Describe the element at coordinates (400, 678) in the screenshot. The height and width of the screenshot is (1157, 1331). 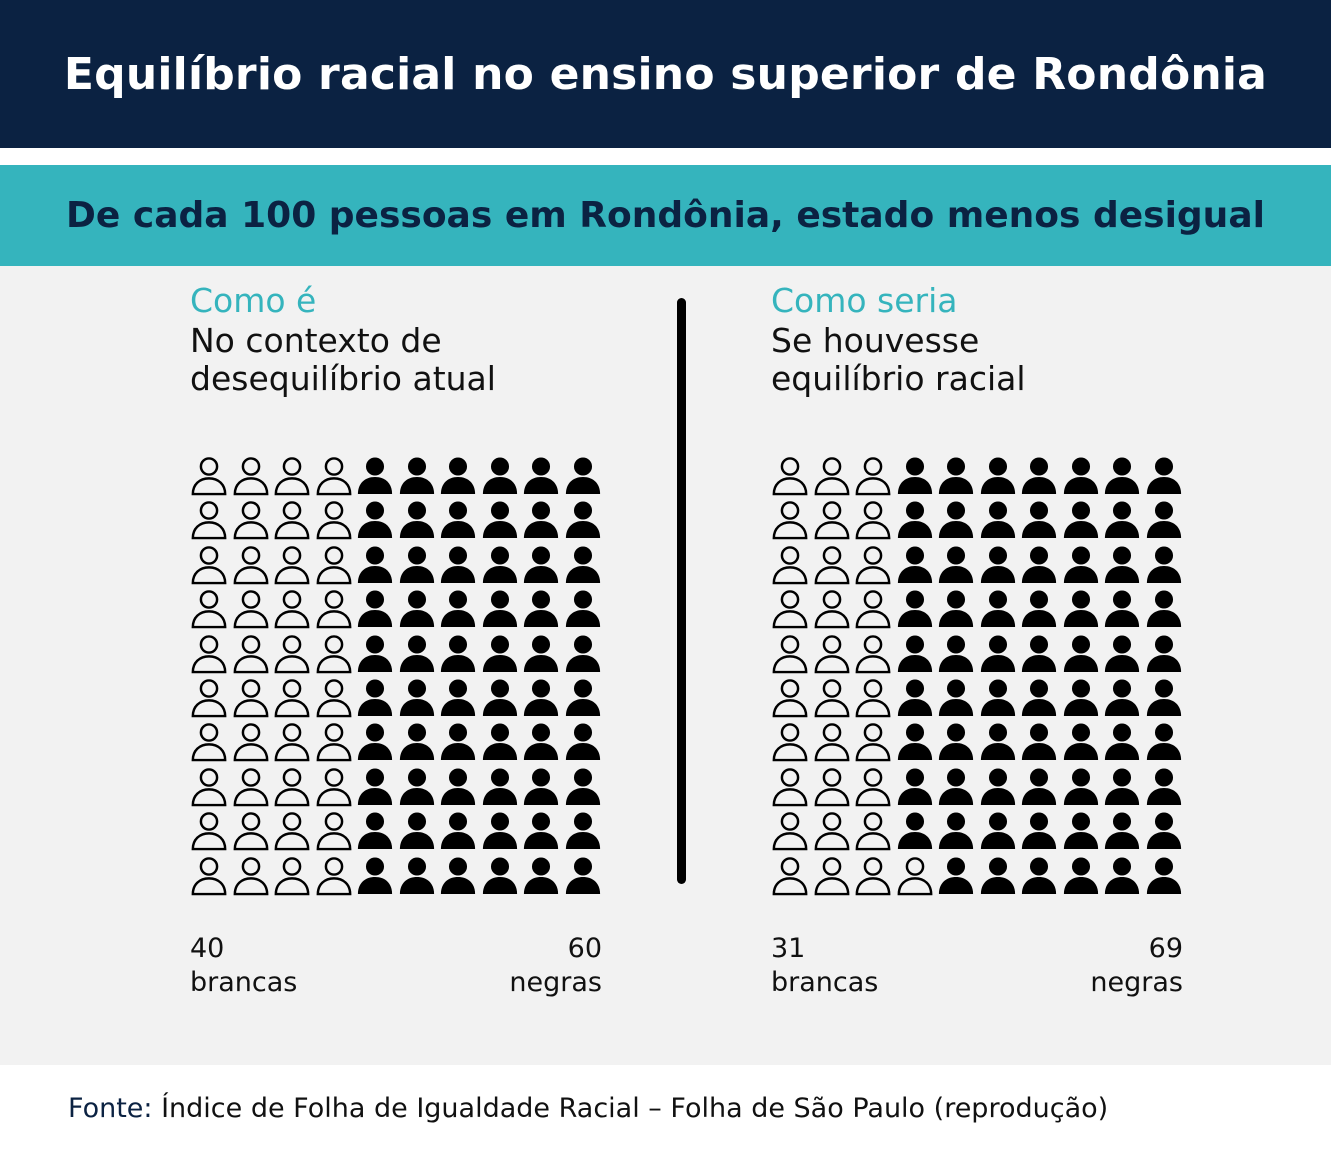
I see `waffle-grid-current` at that location.